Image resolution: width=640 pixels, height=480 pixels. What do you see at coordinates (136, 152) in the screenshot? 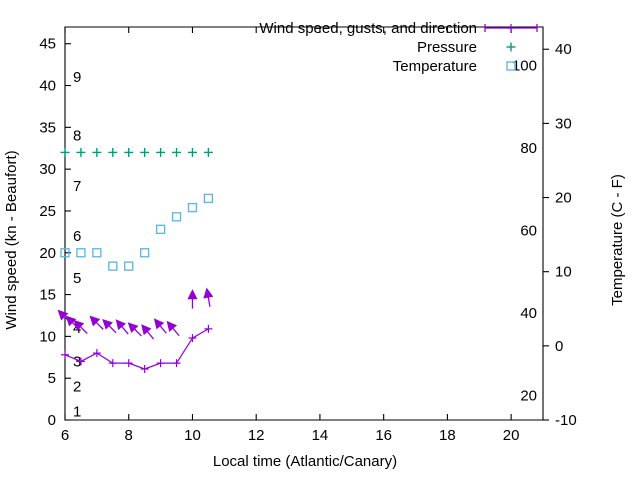
I see `series-pressure` at bounding box center [136, 152].